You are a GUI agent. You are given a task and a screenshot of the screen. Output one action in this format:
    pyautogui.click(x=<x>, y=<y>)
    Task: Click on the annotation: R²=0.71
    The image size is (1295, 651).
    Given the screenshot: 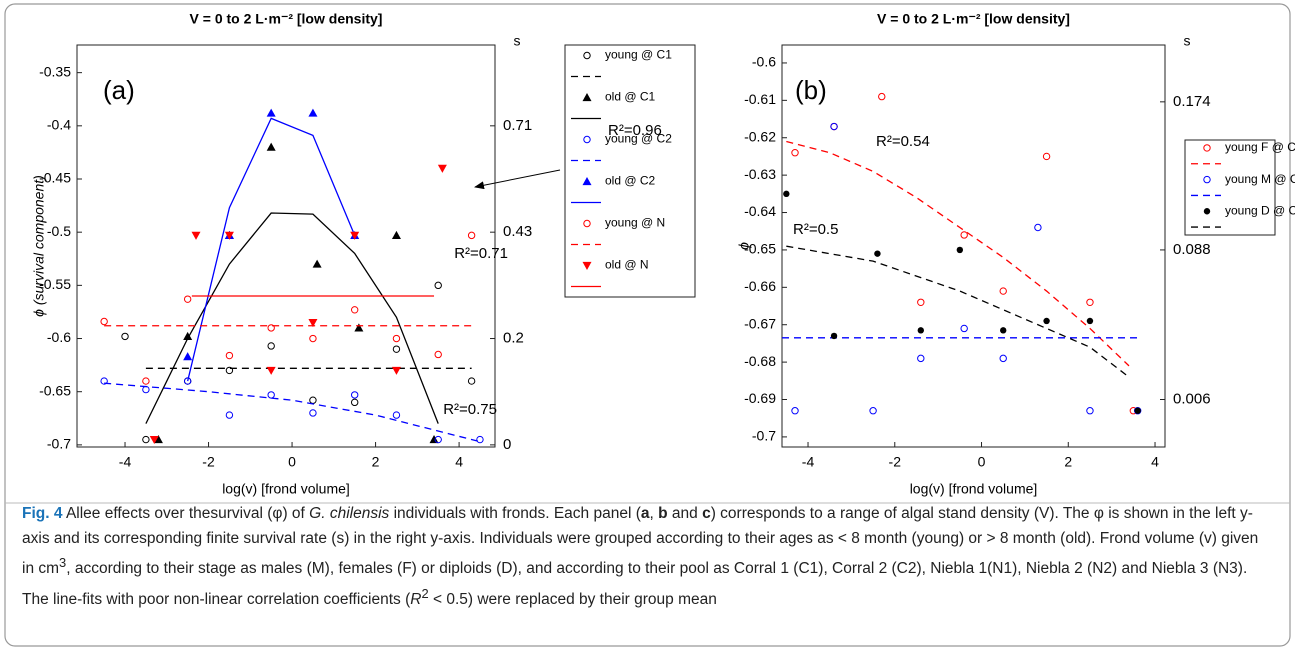 What is the action you would take?
    pyautogui.click(x=481, y=253)
    